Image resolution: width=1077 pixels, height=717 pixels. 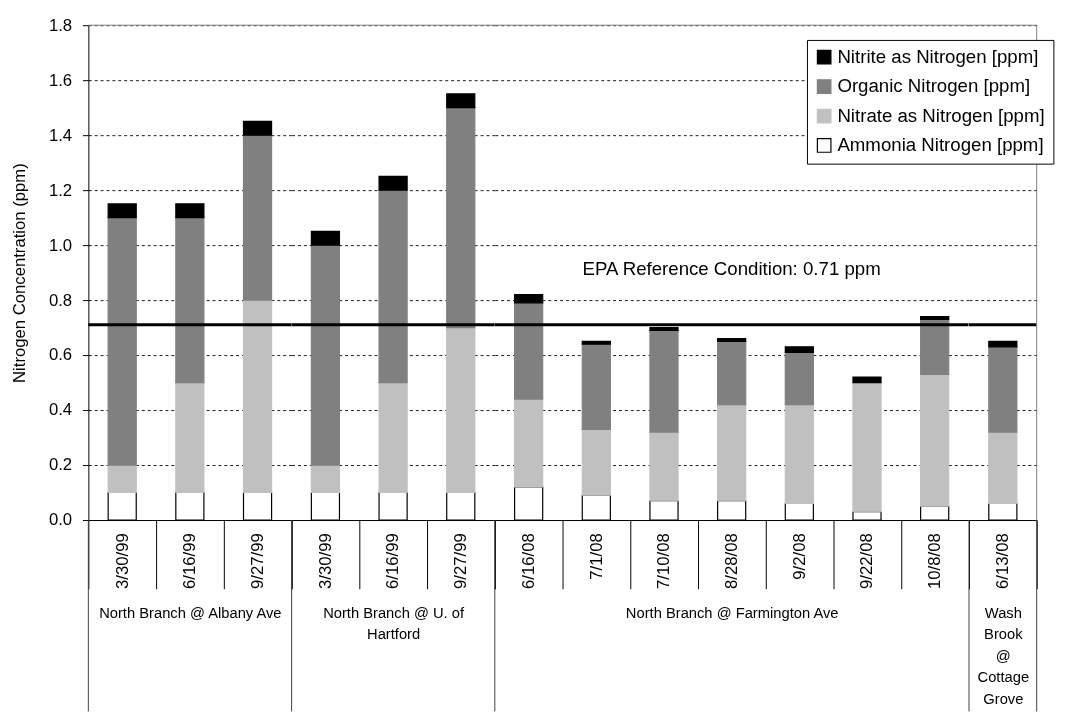 I want to click on y-tick-label: 0.4, so click(x=60, y=410).